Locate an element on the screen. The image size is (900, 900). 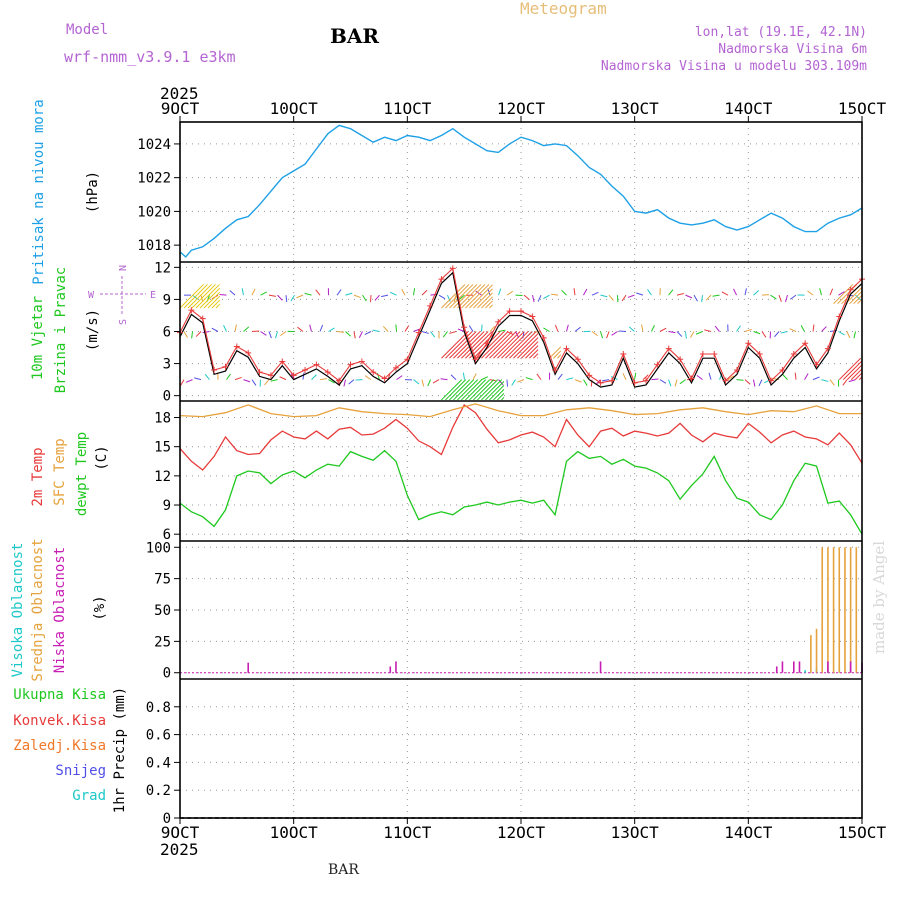
y-tick-label: 1024 is located at coordinates (154, 145).